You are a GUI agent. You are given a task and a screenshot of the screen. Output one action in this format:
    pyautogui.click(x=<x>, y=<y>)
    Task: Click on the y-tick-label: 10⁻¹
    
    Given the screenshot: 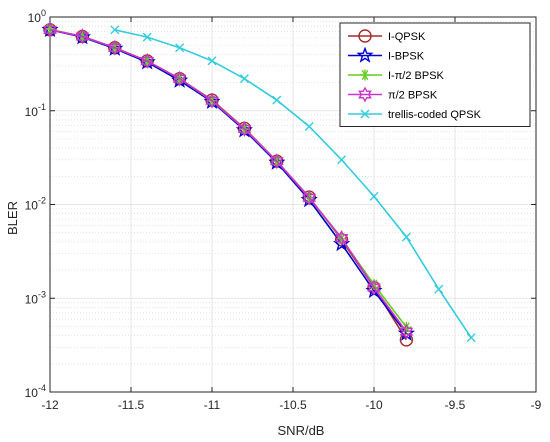 What is the action you would take?
    pyautogui.click(x=35, y=110)
    